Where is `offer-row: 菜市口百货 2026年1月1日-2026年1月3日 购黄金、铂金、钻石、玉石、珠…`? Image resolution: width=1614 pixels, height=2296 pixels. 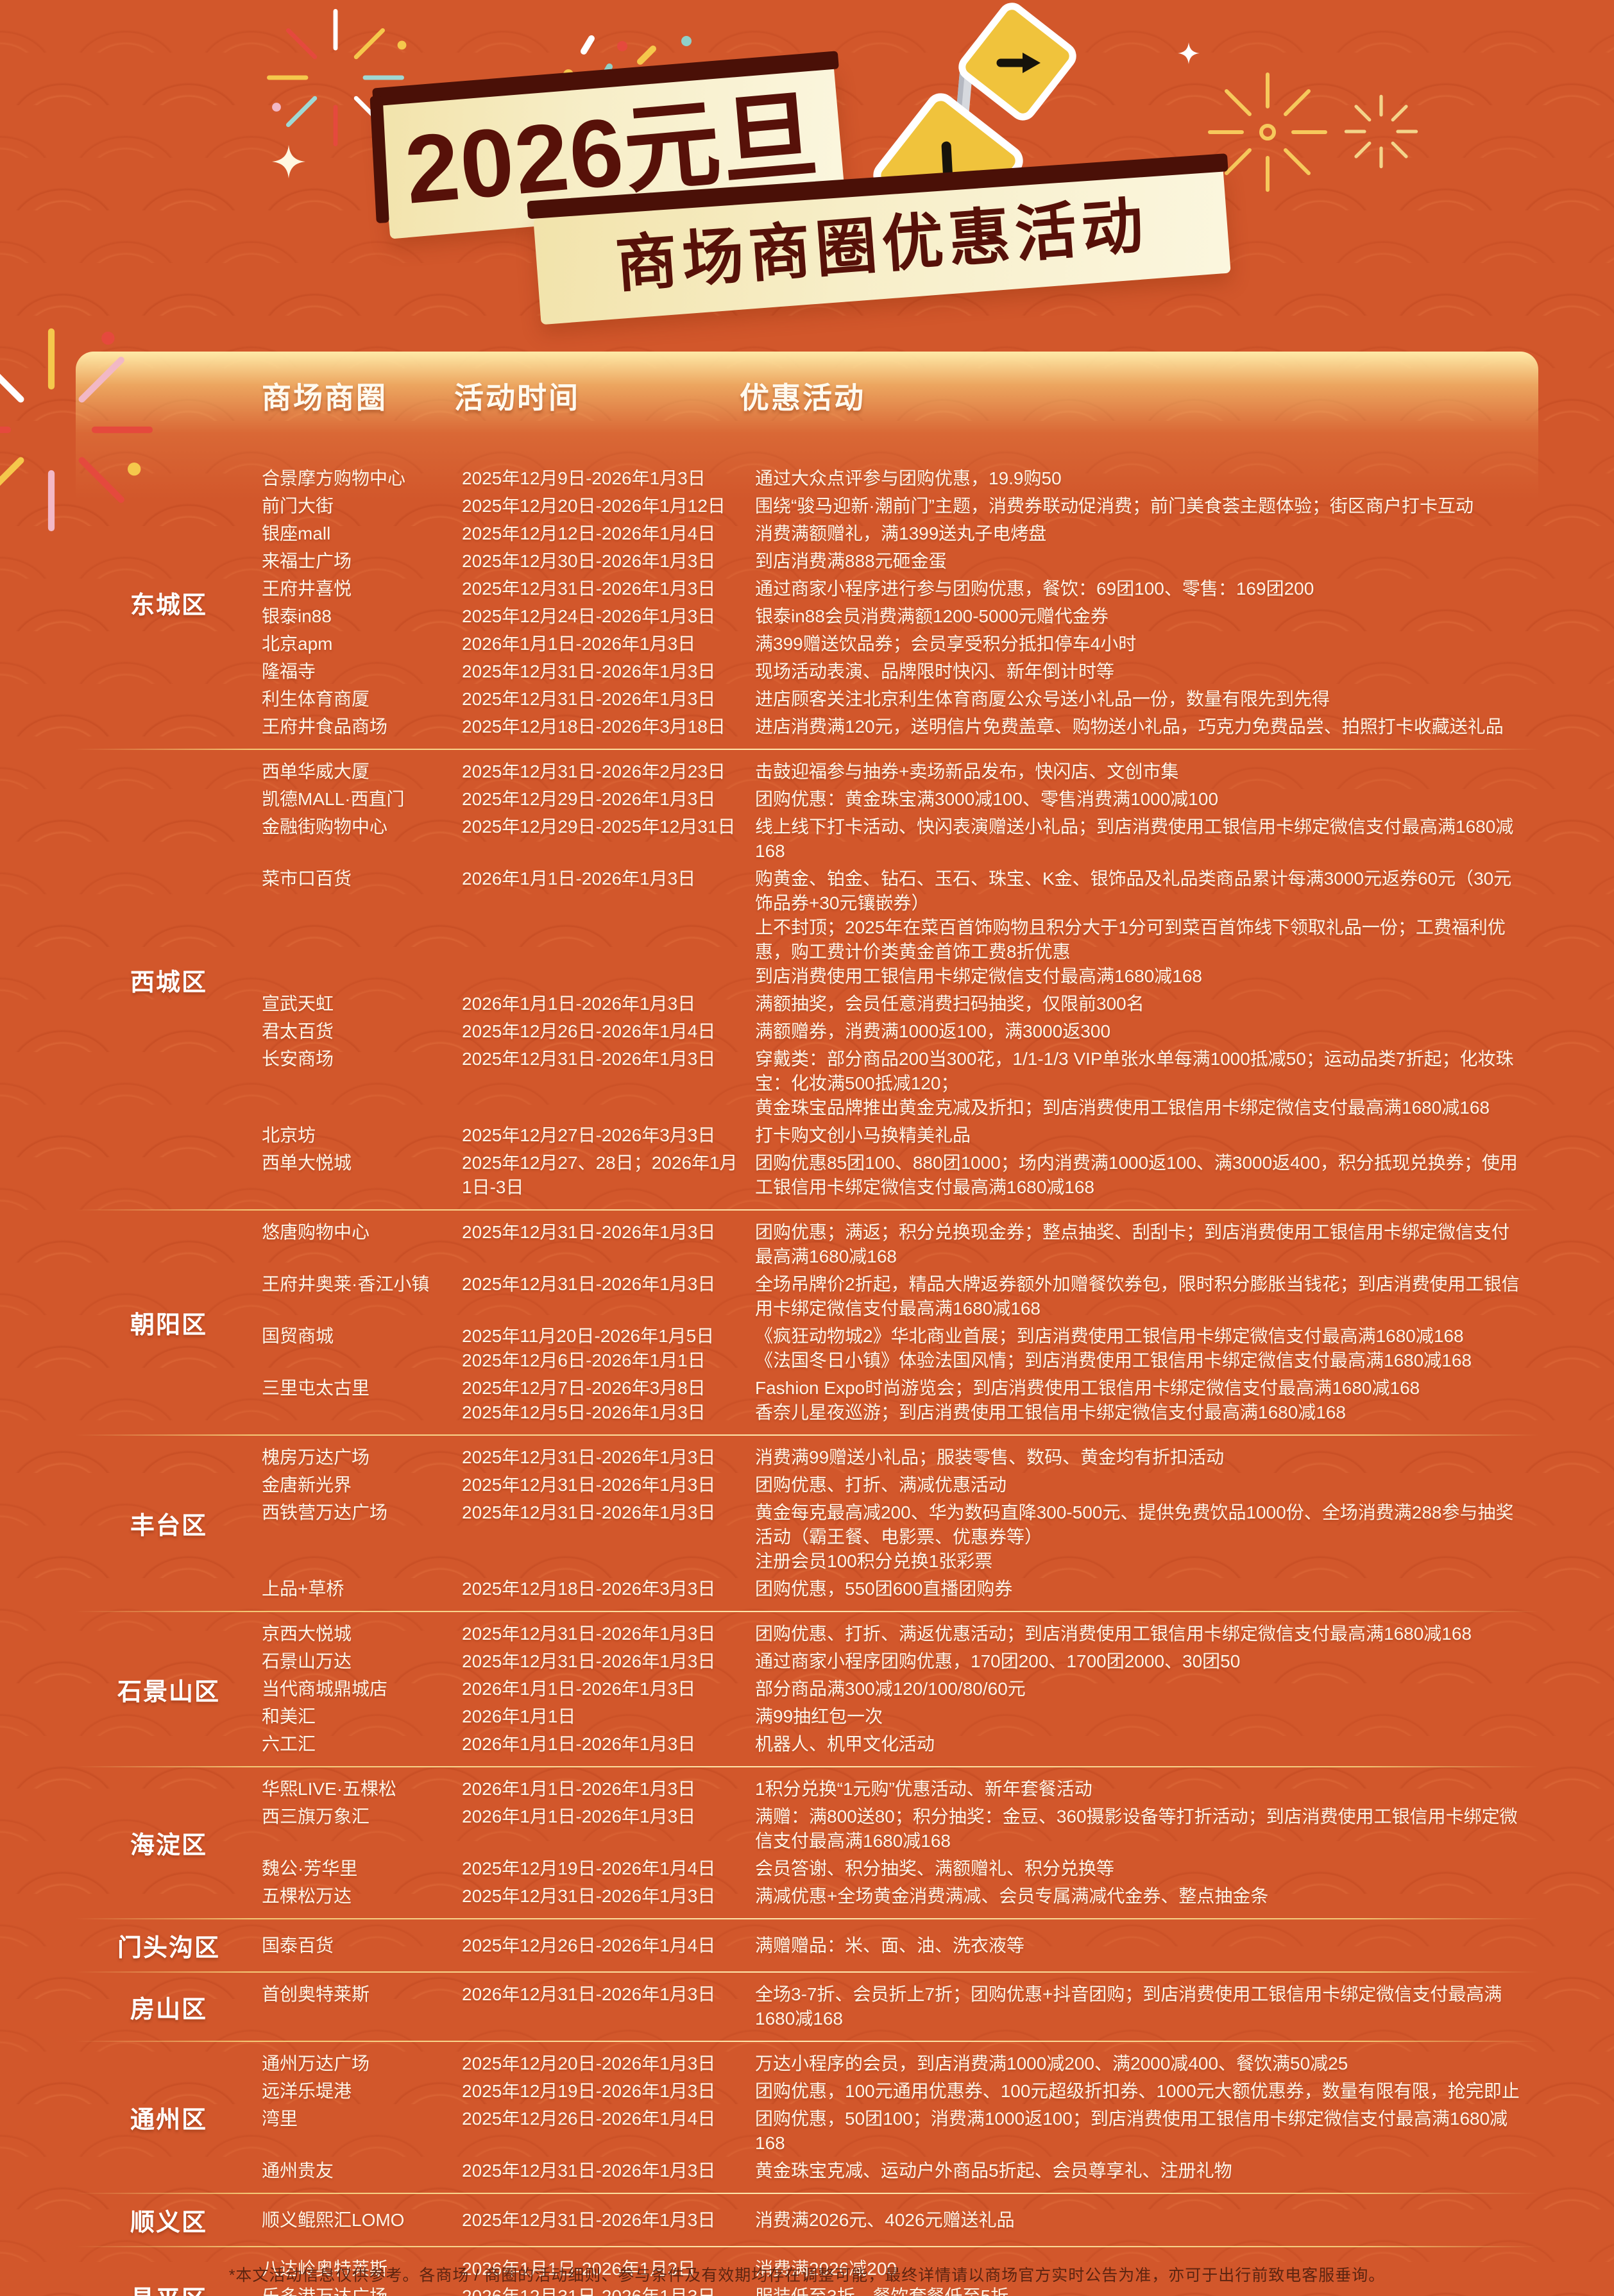
offer-row: 菜市口百货 2026年1月1日-2026年1月3日 购黄金、铂金、钻石、玉石、珠… is located at coordinates (900, 928).